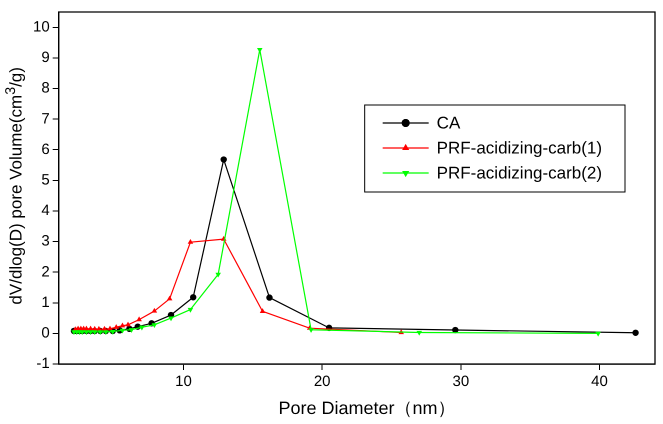 This screenshot has width=663, height=424. Describe the element at coordinates (45, 119) in the screenshot. I see `y-tick-label: 7` at that location.